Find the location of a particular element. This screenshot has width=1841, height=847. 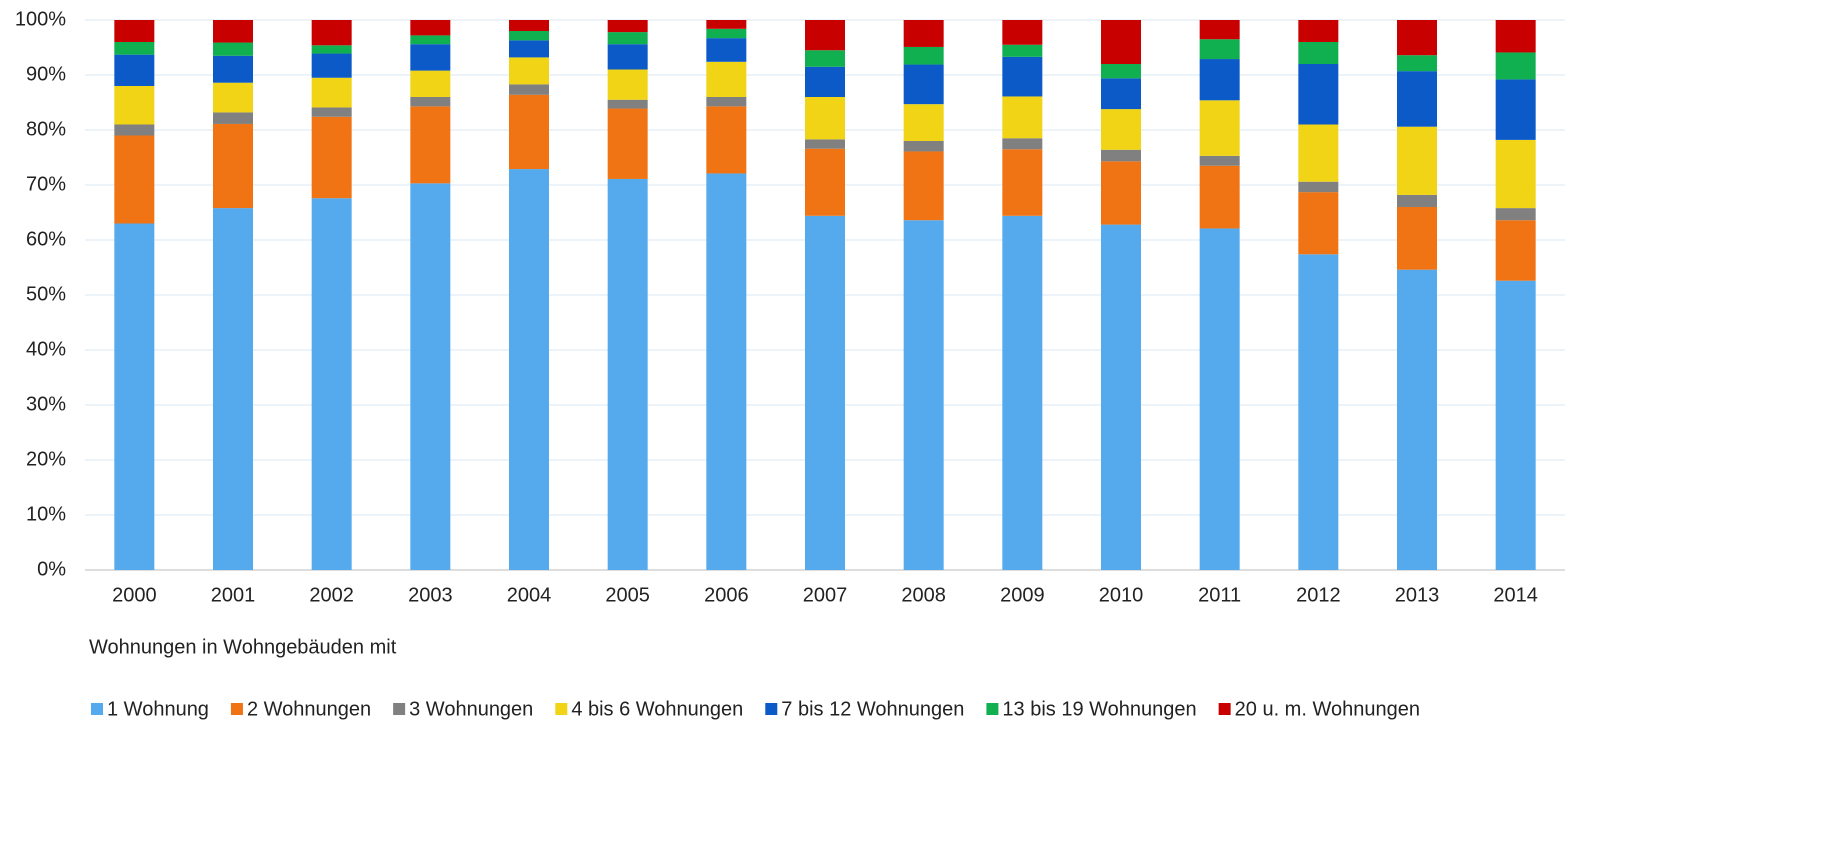

x-tick-label: 2012 is located at coordinates (1318, 595).